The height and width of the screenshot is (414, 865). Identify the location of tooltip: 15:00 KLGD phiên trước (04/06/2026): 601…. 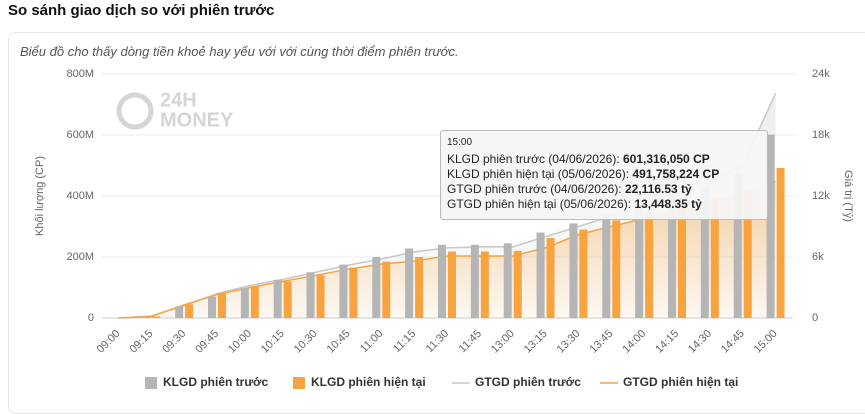
(604, 175).